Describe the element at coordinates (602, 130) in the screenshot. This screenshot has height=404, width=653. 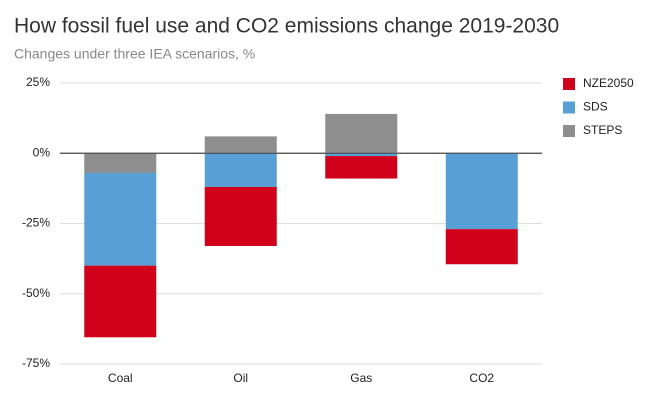
I see `legend-label: STEPS` at that location.